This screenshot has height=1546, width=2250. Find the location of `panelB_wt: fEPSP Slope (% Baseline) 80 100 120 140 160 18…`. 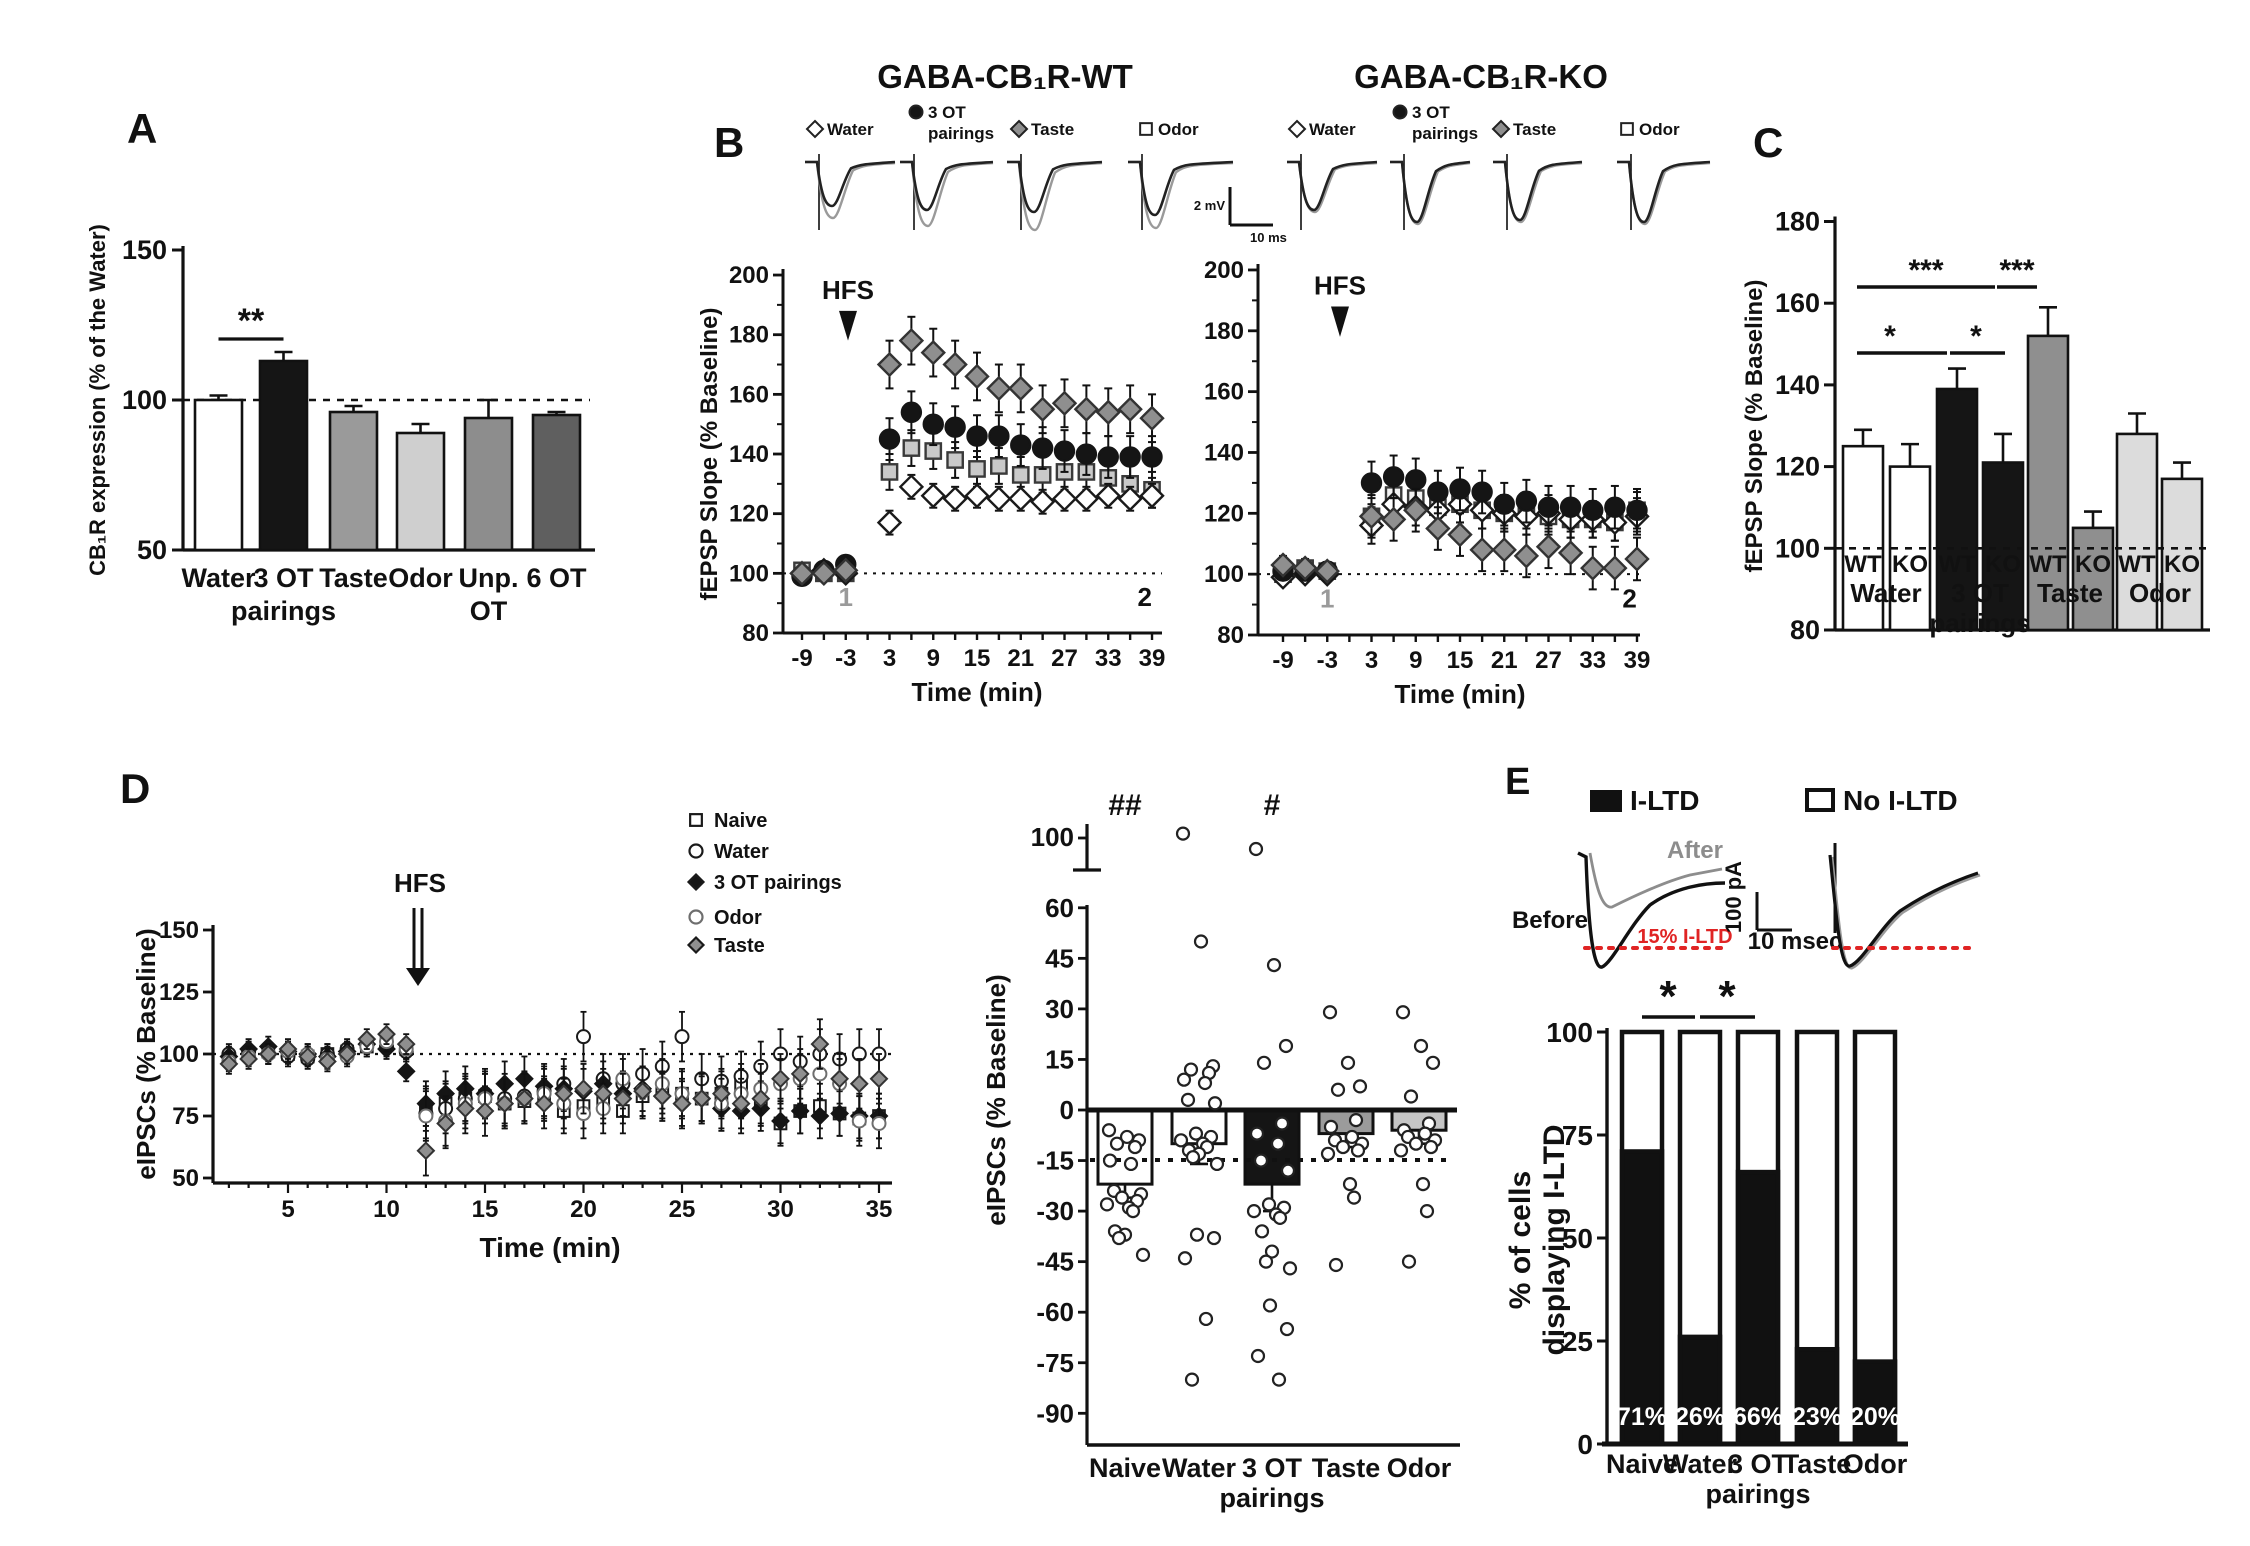

panelB_wt: fEPSP Slope (% Baseline) 80 100 120 140 160 18… is located at coordinates (930, 484).